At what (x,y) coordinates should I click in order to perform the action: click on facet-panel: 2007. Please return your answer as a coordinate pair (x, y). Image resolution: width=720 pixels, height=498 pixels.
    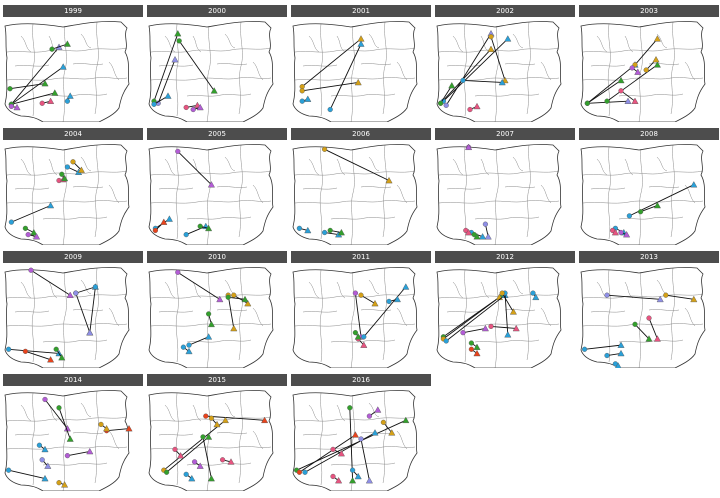
    Looking at the image, I should click on (505, 186).